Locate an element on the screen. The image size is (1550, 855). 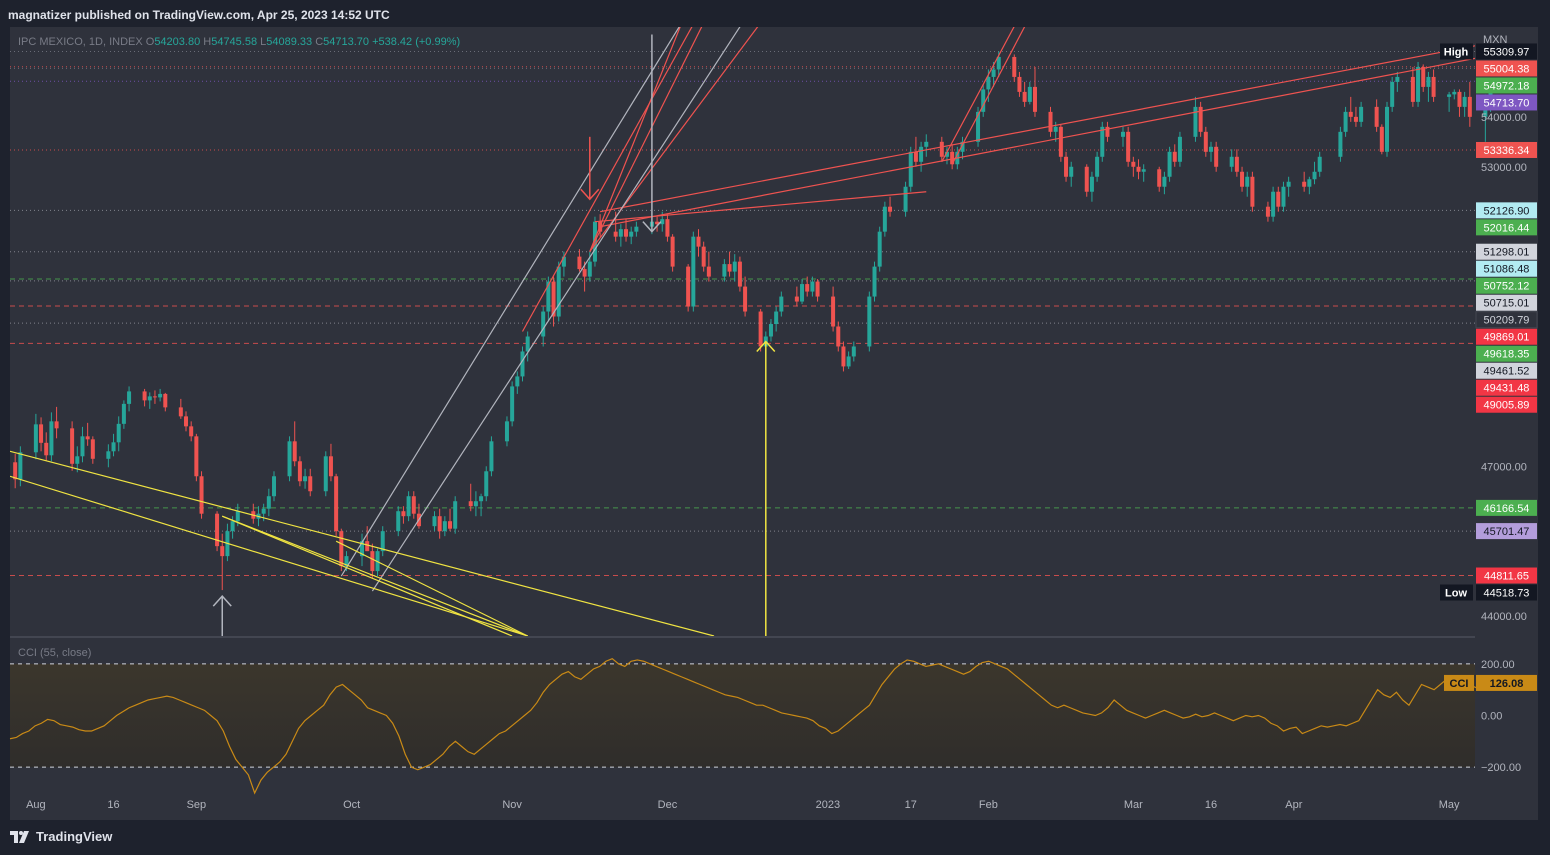
price-level-badge: 49869.01 is located at coordinates (1506, 336).